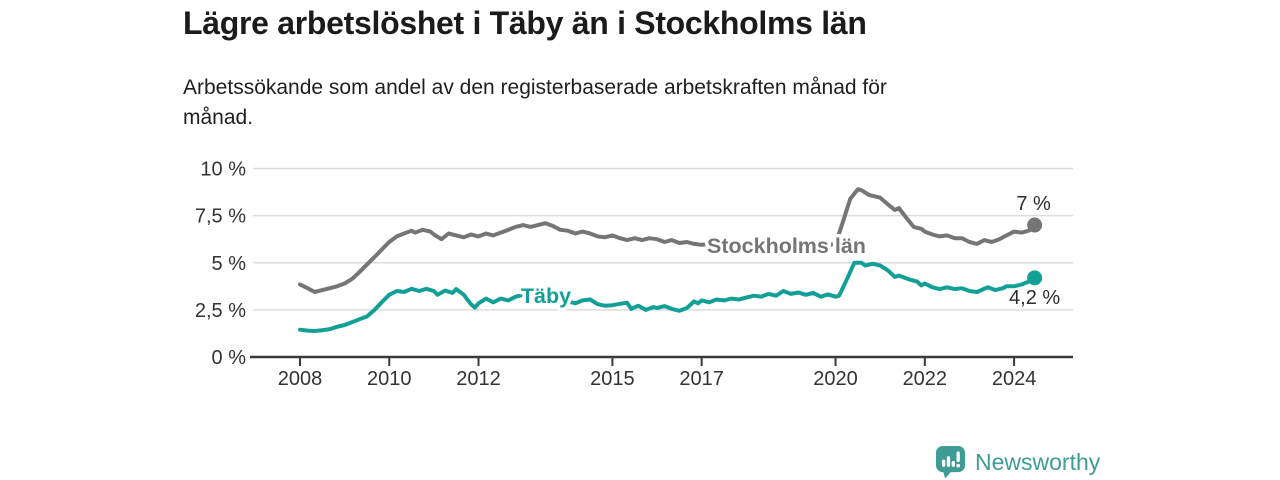  What do you see at coordinates (546, 296) in the screenshot?
I see `series-label-t-by: Täby` at bounding box center [546, 296].